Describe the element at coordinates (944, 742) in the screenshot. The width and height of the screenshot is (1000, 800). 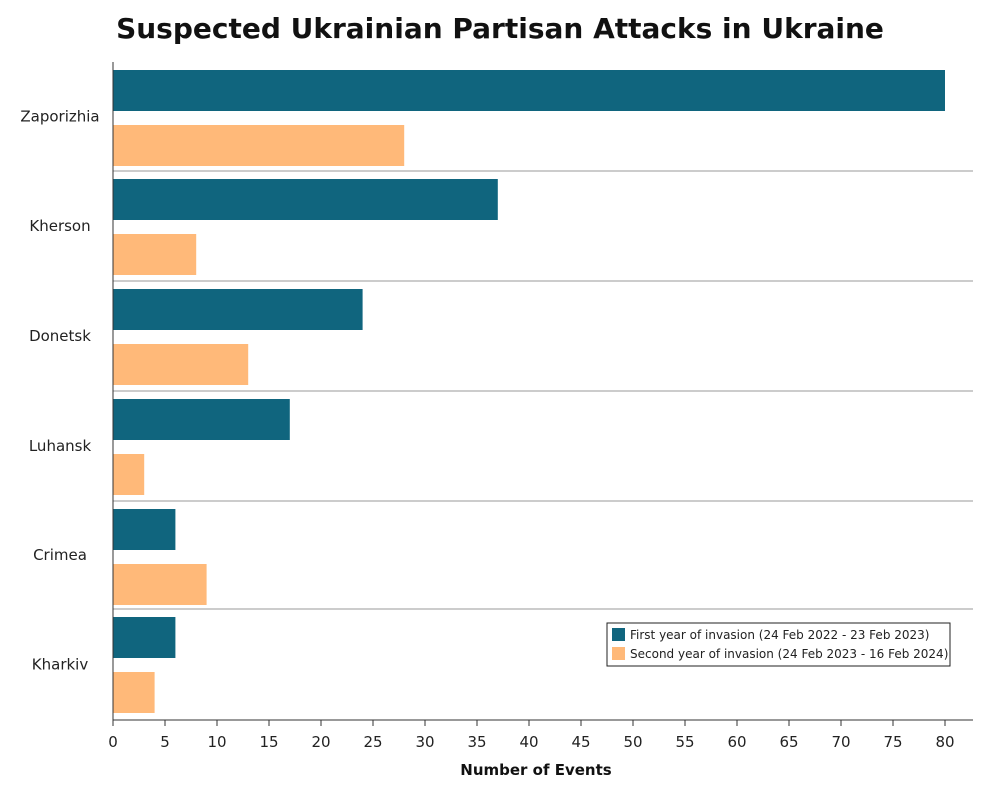
I see `x-tick-label: 80` at that location.